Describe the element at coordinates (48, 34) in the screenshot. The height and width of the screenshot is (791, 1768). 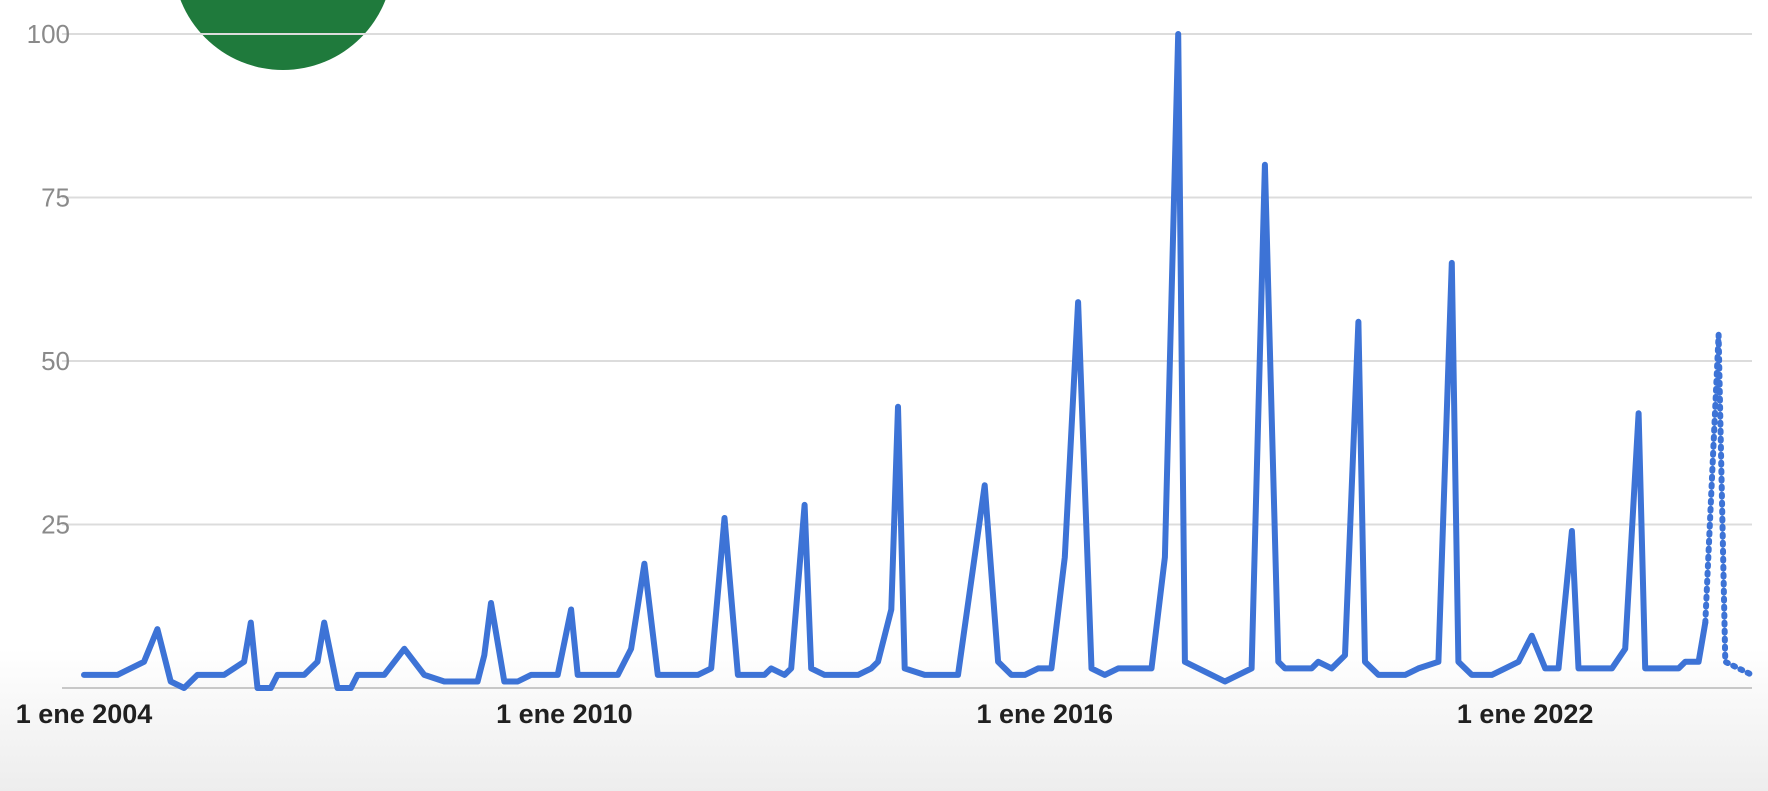
I see `y-tick-label: 100` at that location.